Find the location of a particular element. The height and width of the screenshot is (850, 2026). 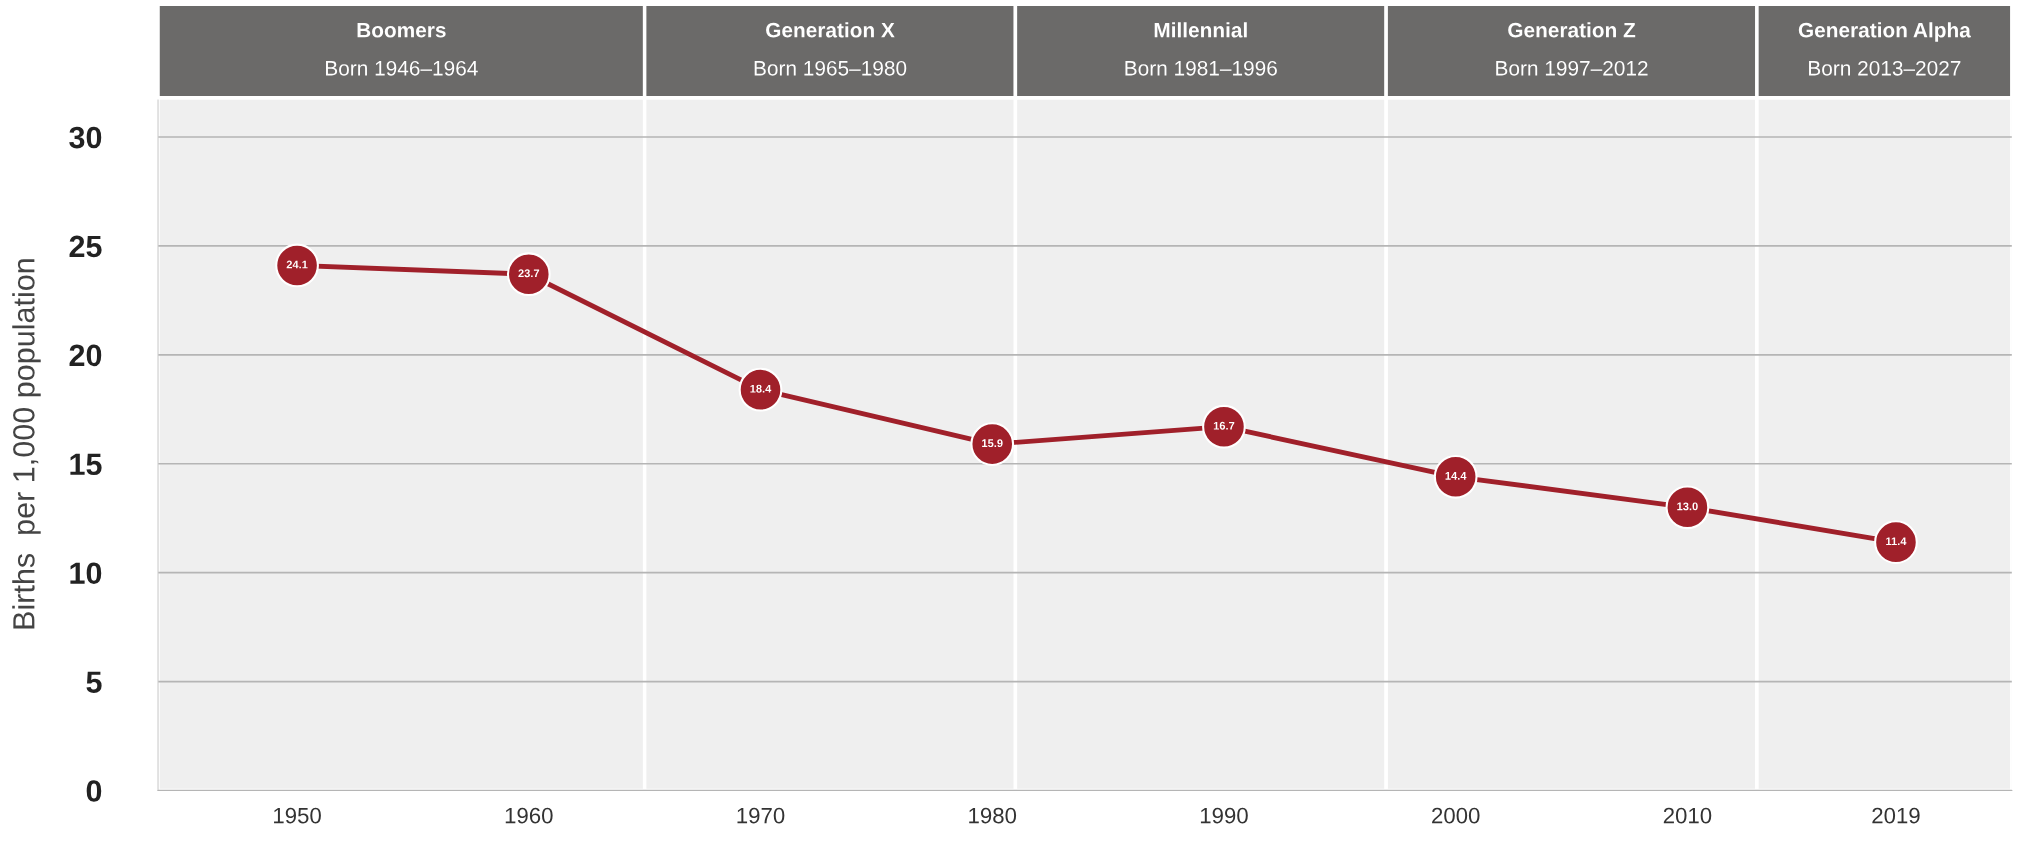

band-label: Generation Alpha Born 2013–2027 is located at coordinates (1884, 49).